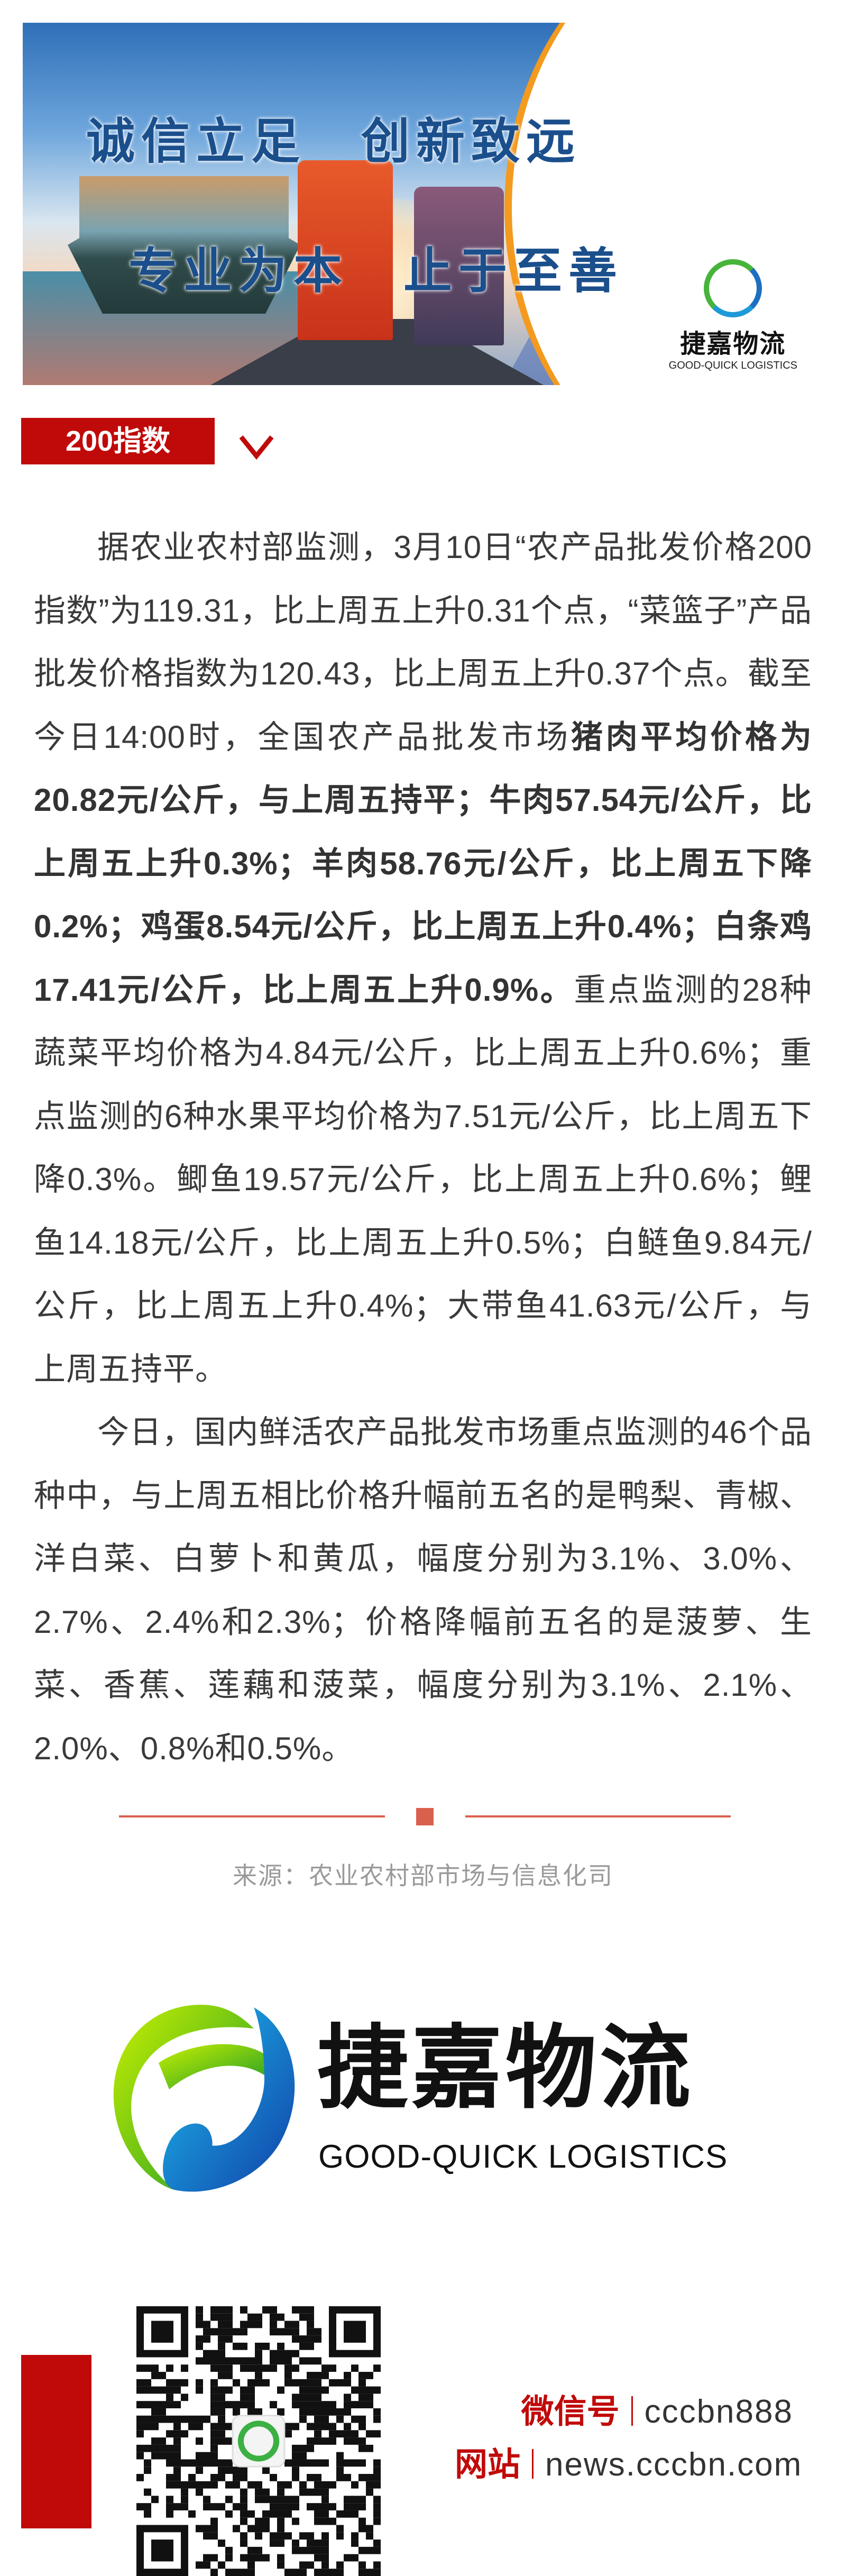 Image resolution: width=846 pixels, height=2576 pixels. Describe the element at coordinates (423, 1875) in the screenshot. I see `source-credit: 来源：农业农村部市场与信息化司` at that location.